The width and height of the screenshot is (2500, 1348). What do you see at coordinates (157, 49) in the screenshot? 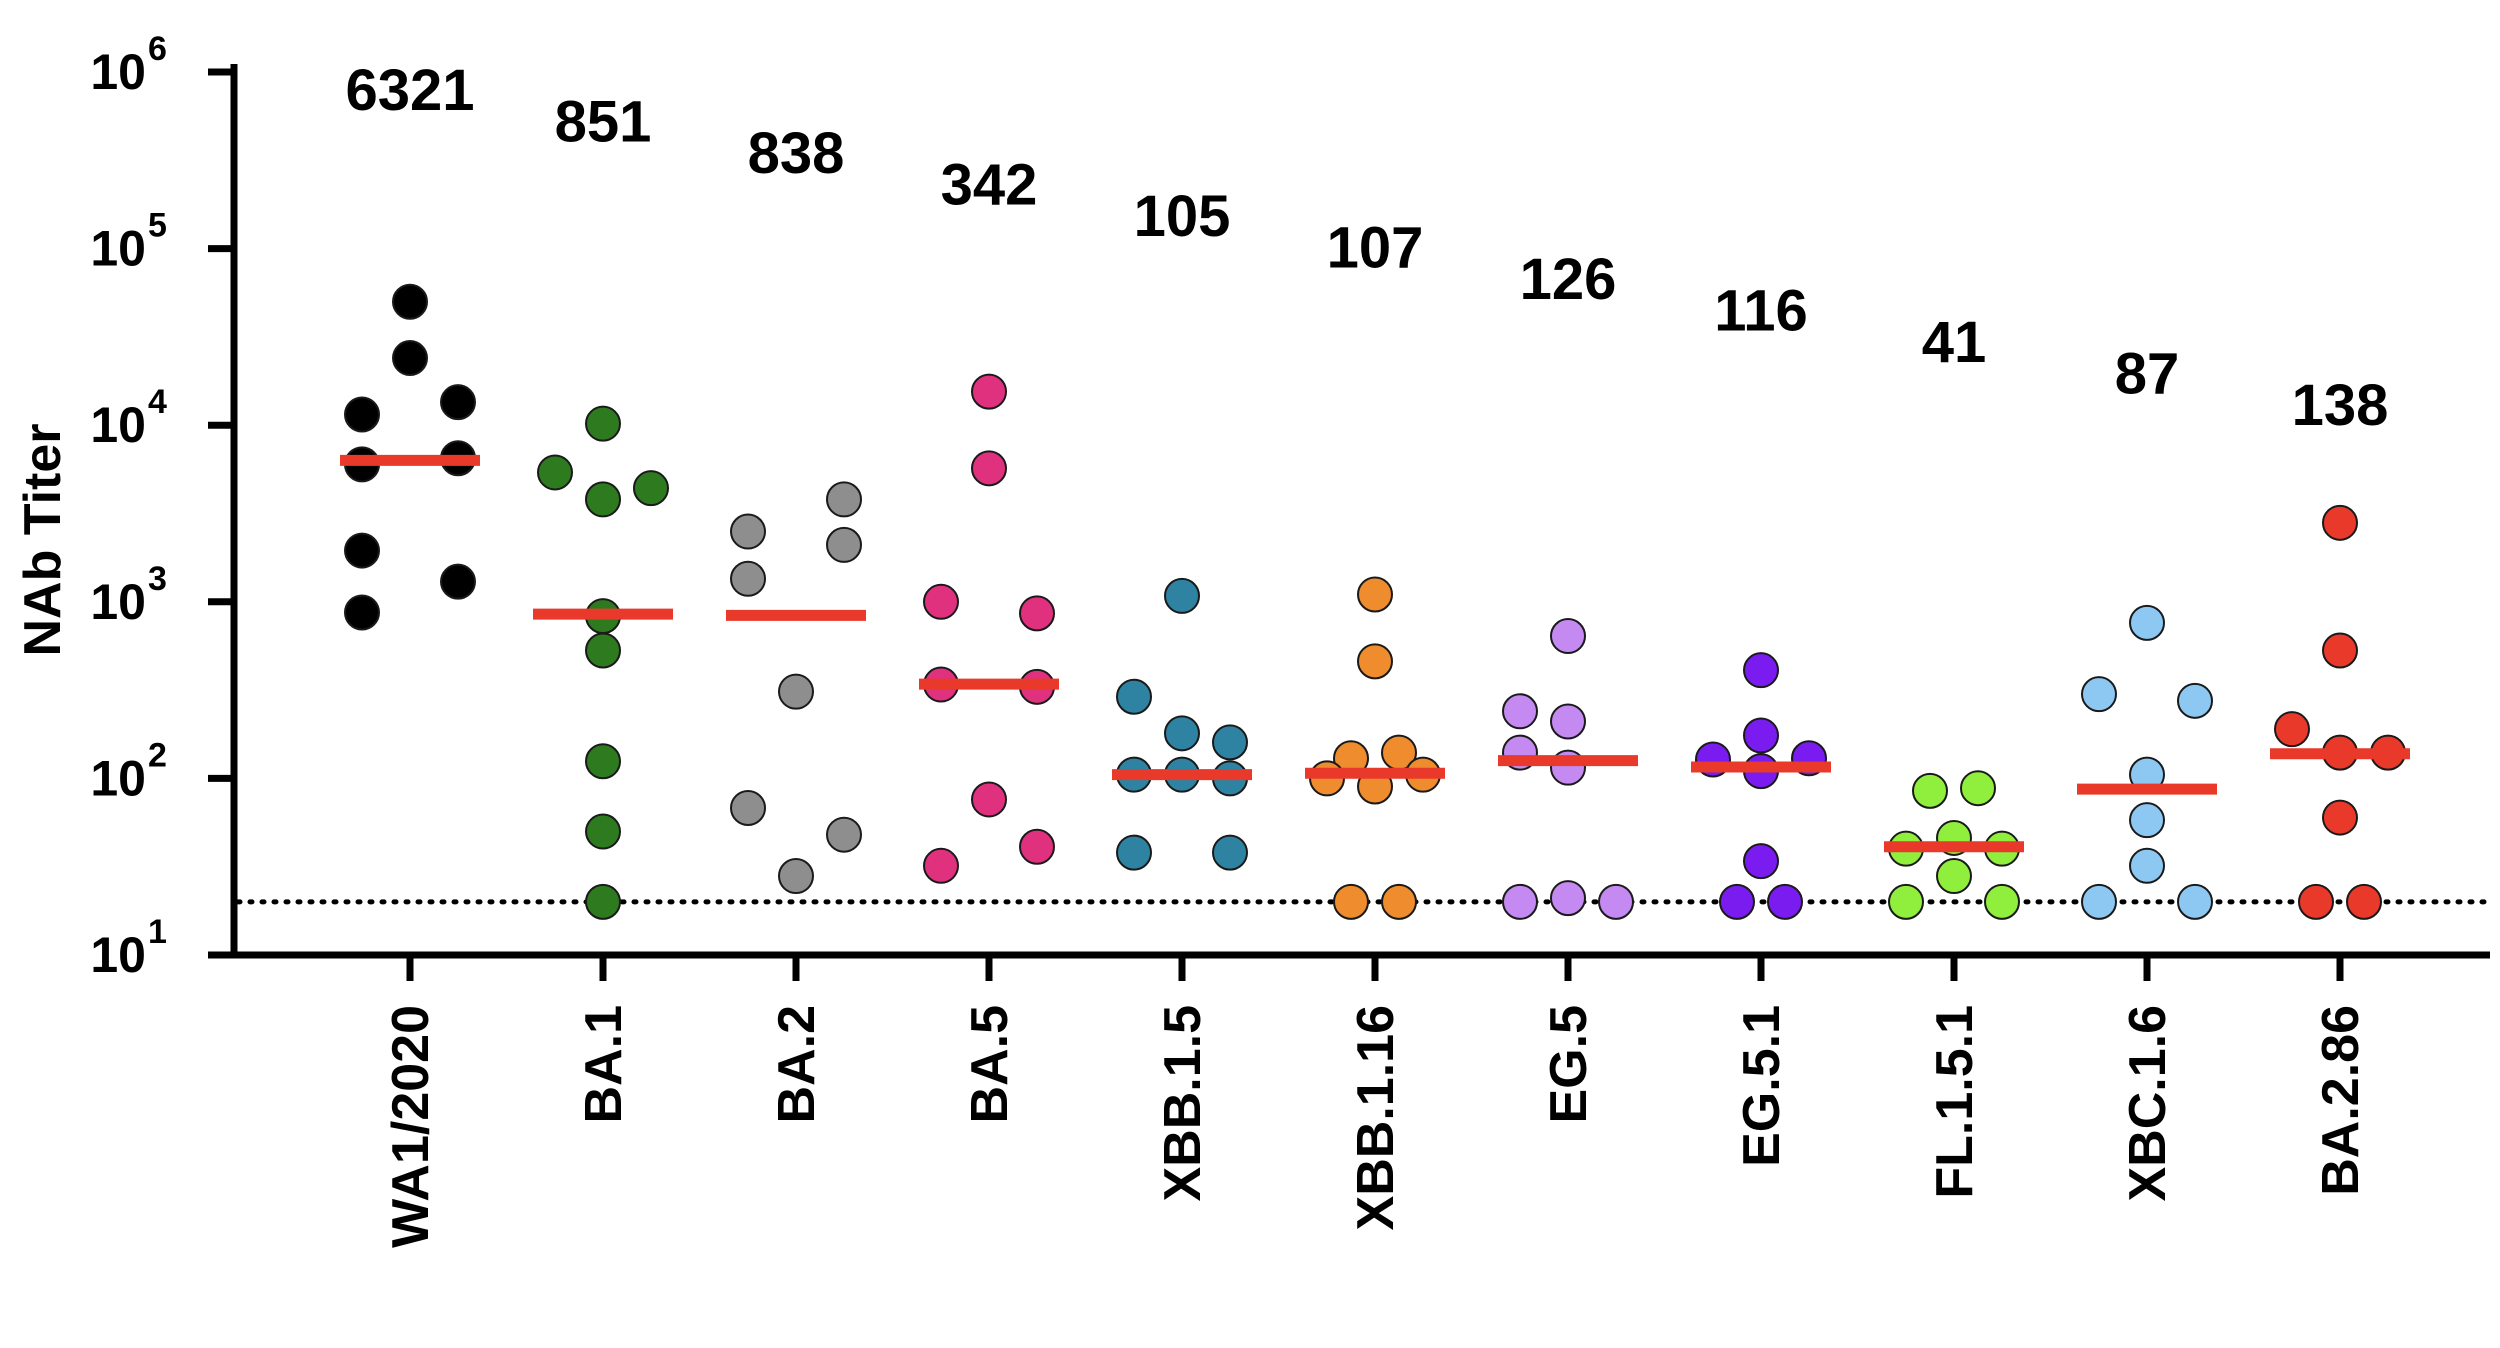
I see `y-tick-exponent: 6` at bounding box center [157, 49].